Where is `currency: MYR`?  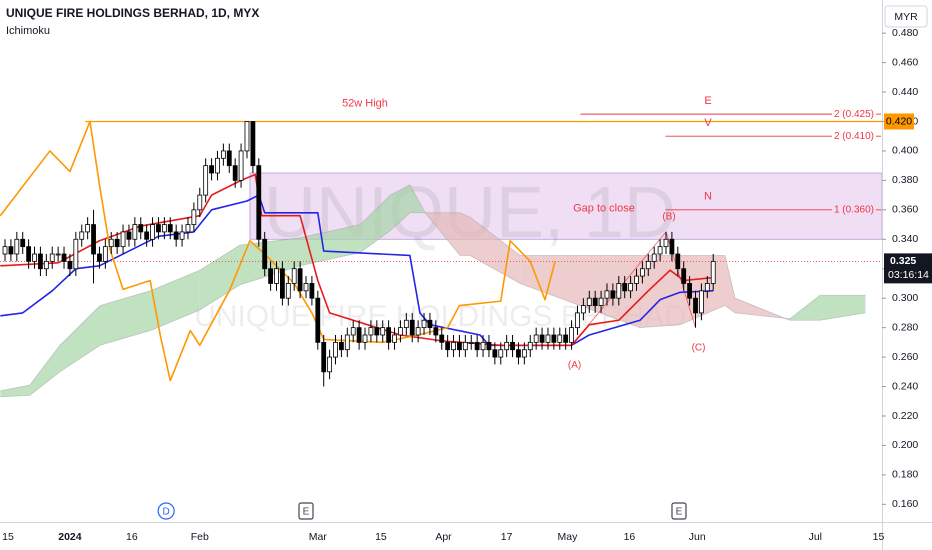 currency: MYR is located at coordinates (906, 17).